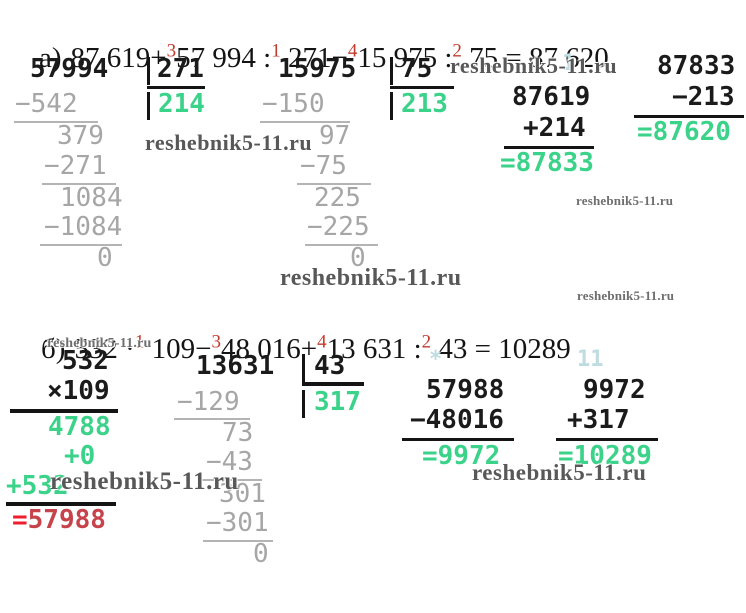 This screenshot has width=746, height=613. Describe the element at coordinates (358, 258) in the screenshot. I see `division2-remainder: 0` at that location.